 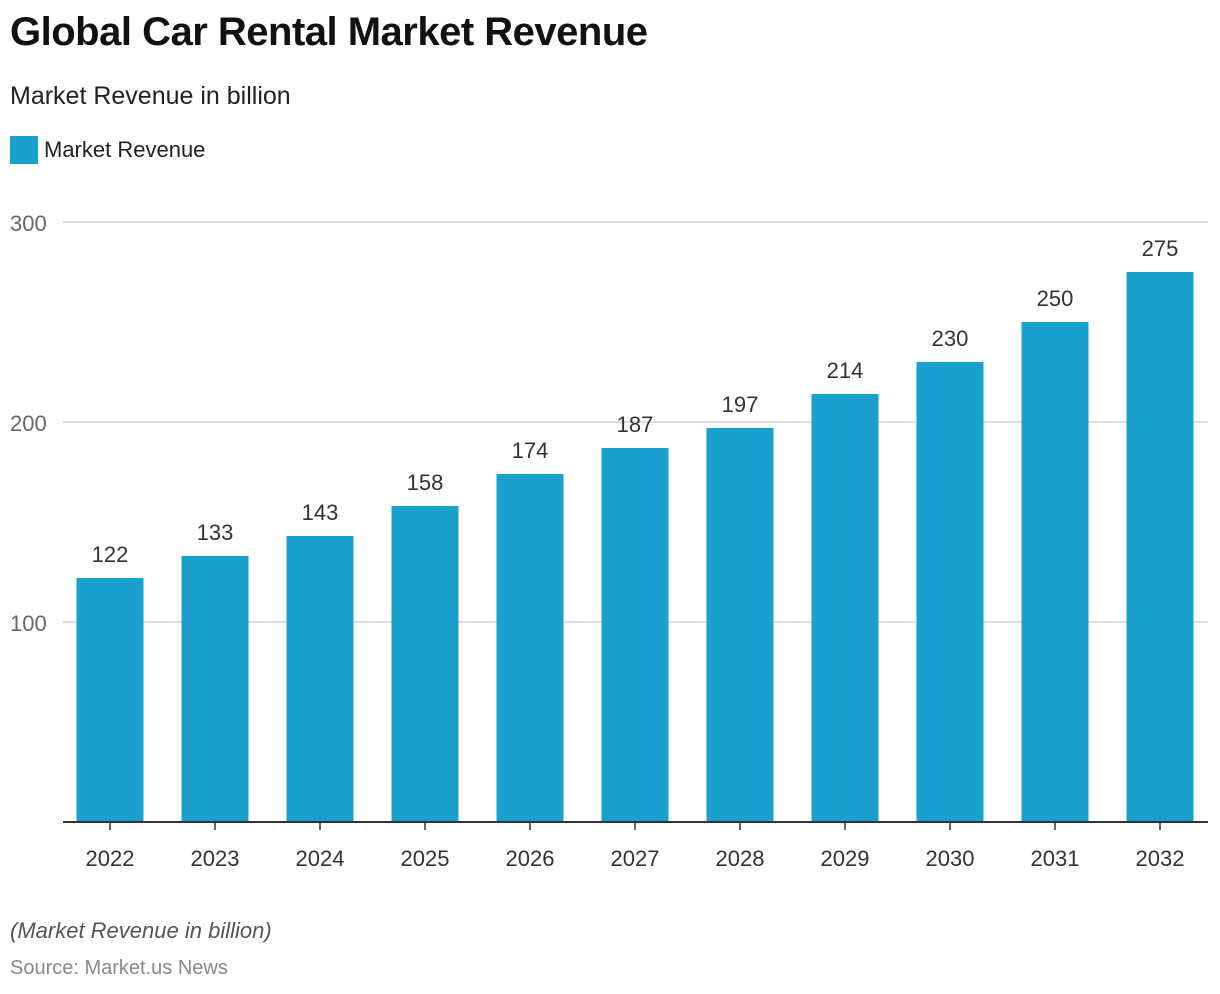 I want to click on legend: Market Revenue, so click(x=107, y=150).